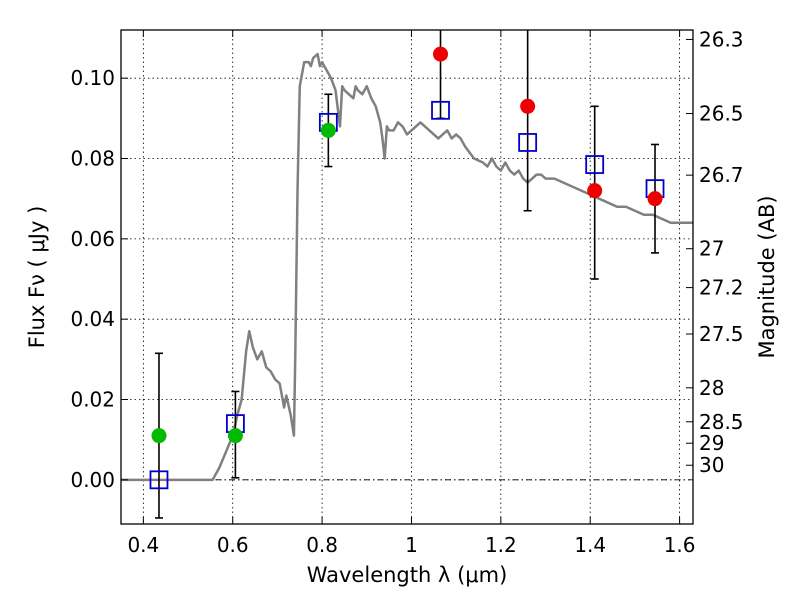  I want to click on x-tick-label: 0.8, so click(322, 545).